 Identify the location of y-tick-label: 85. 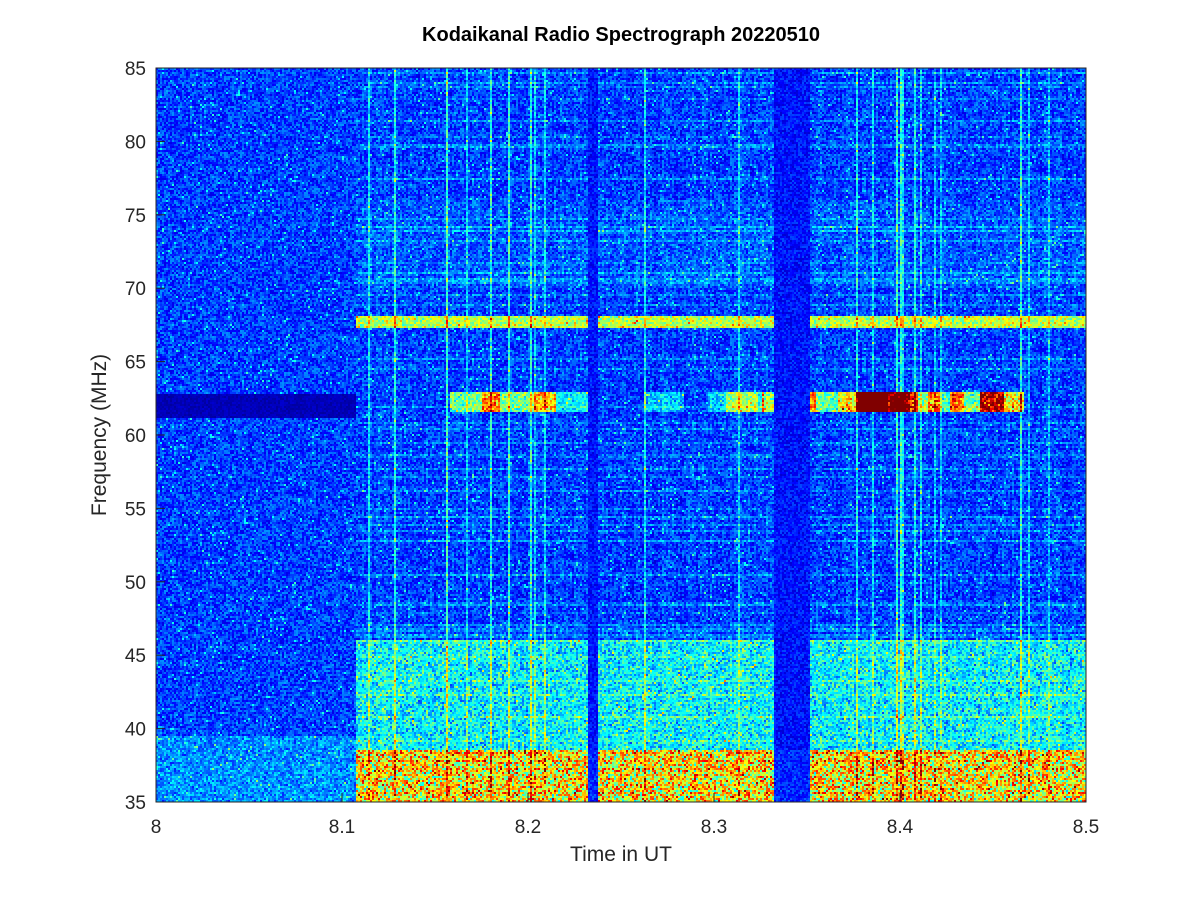
(135, 69).